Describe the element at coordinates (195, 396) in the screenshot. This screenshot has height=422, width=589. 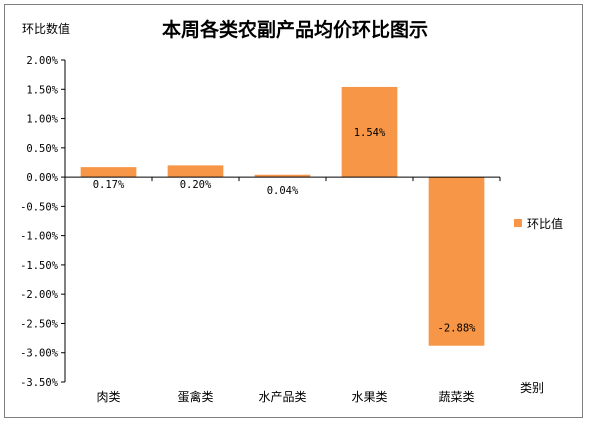
I see `category-label-1: 蛋禽类` at that location.